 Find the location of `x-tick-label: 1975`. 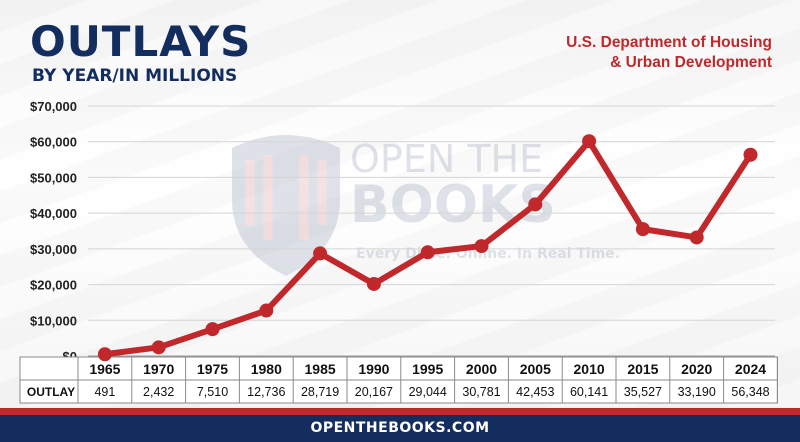

x-tick-label: 1975 is located at coordinates (212, 369).